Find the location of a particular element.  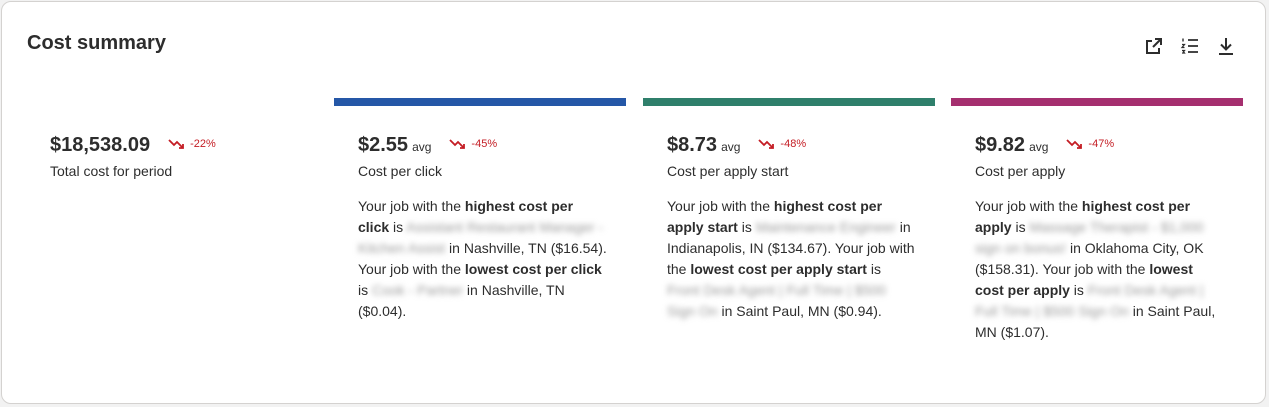

total-trend: -22% is located at coordinates (192, 144).